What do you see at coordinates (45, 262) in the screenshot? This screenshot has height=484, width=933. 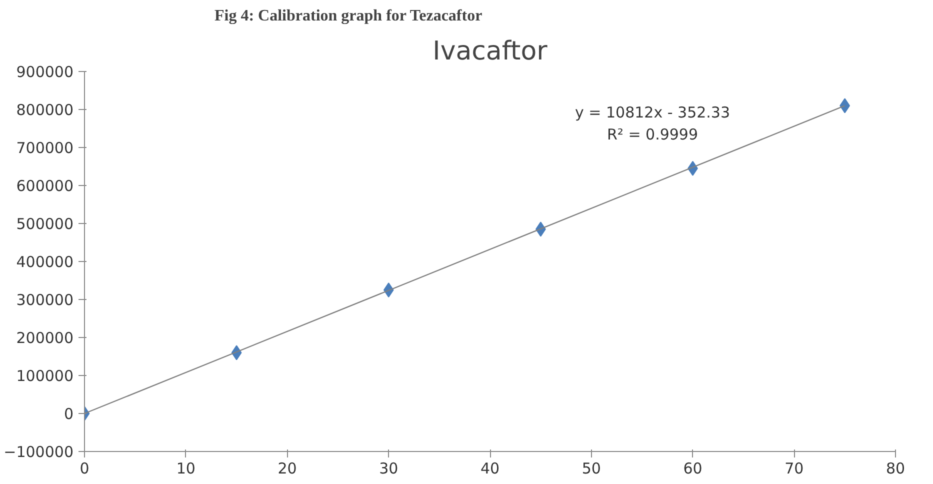 I see `y-tick-label: 400000` at bounding box center [45, 262].